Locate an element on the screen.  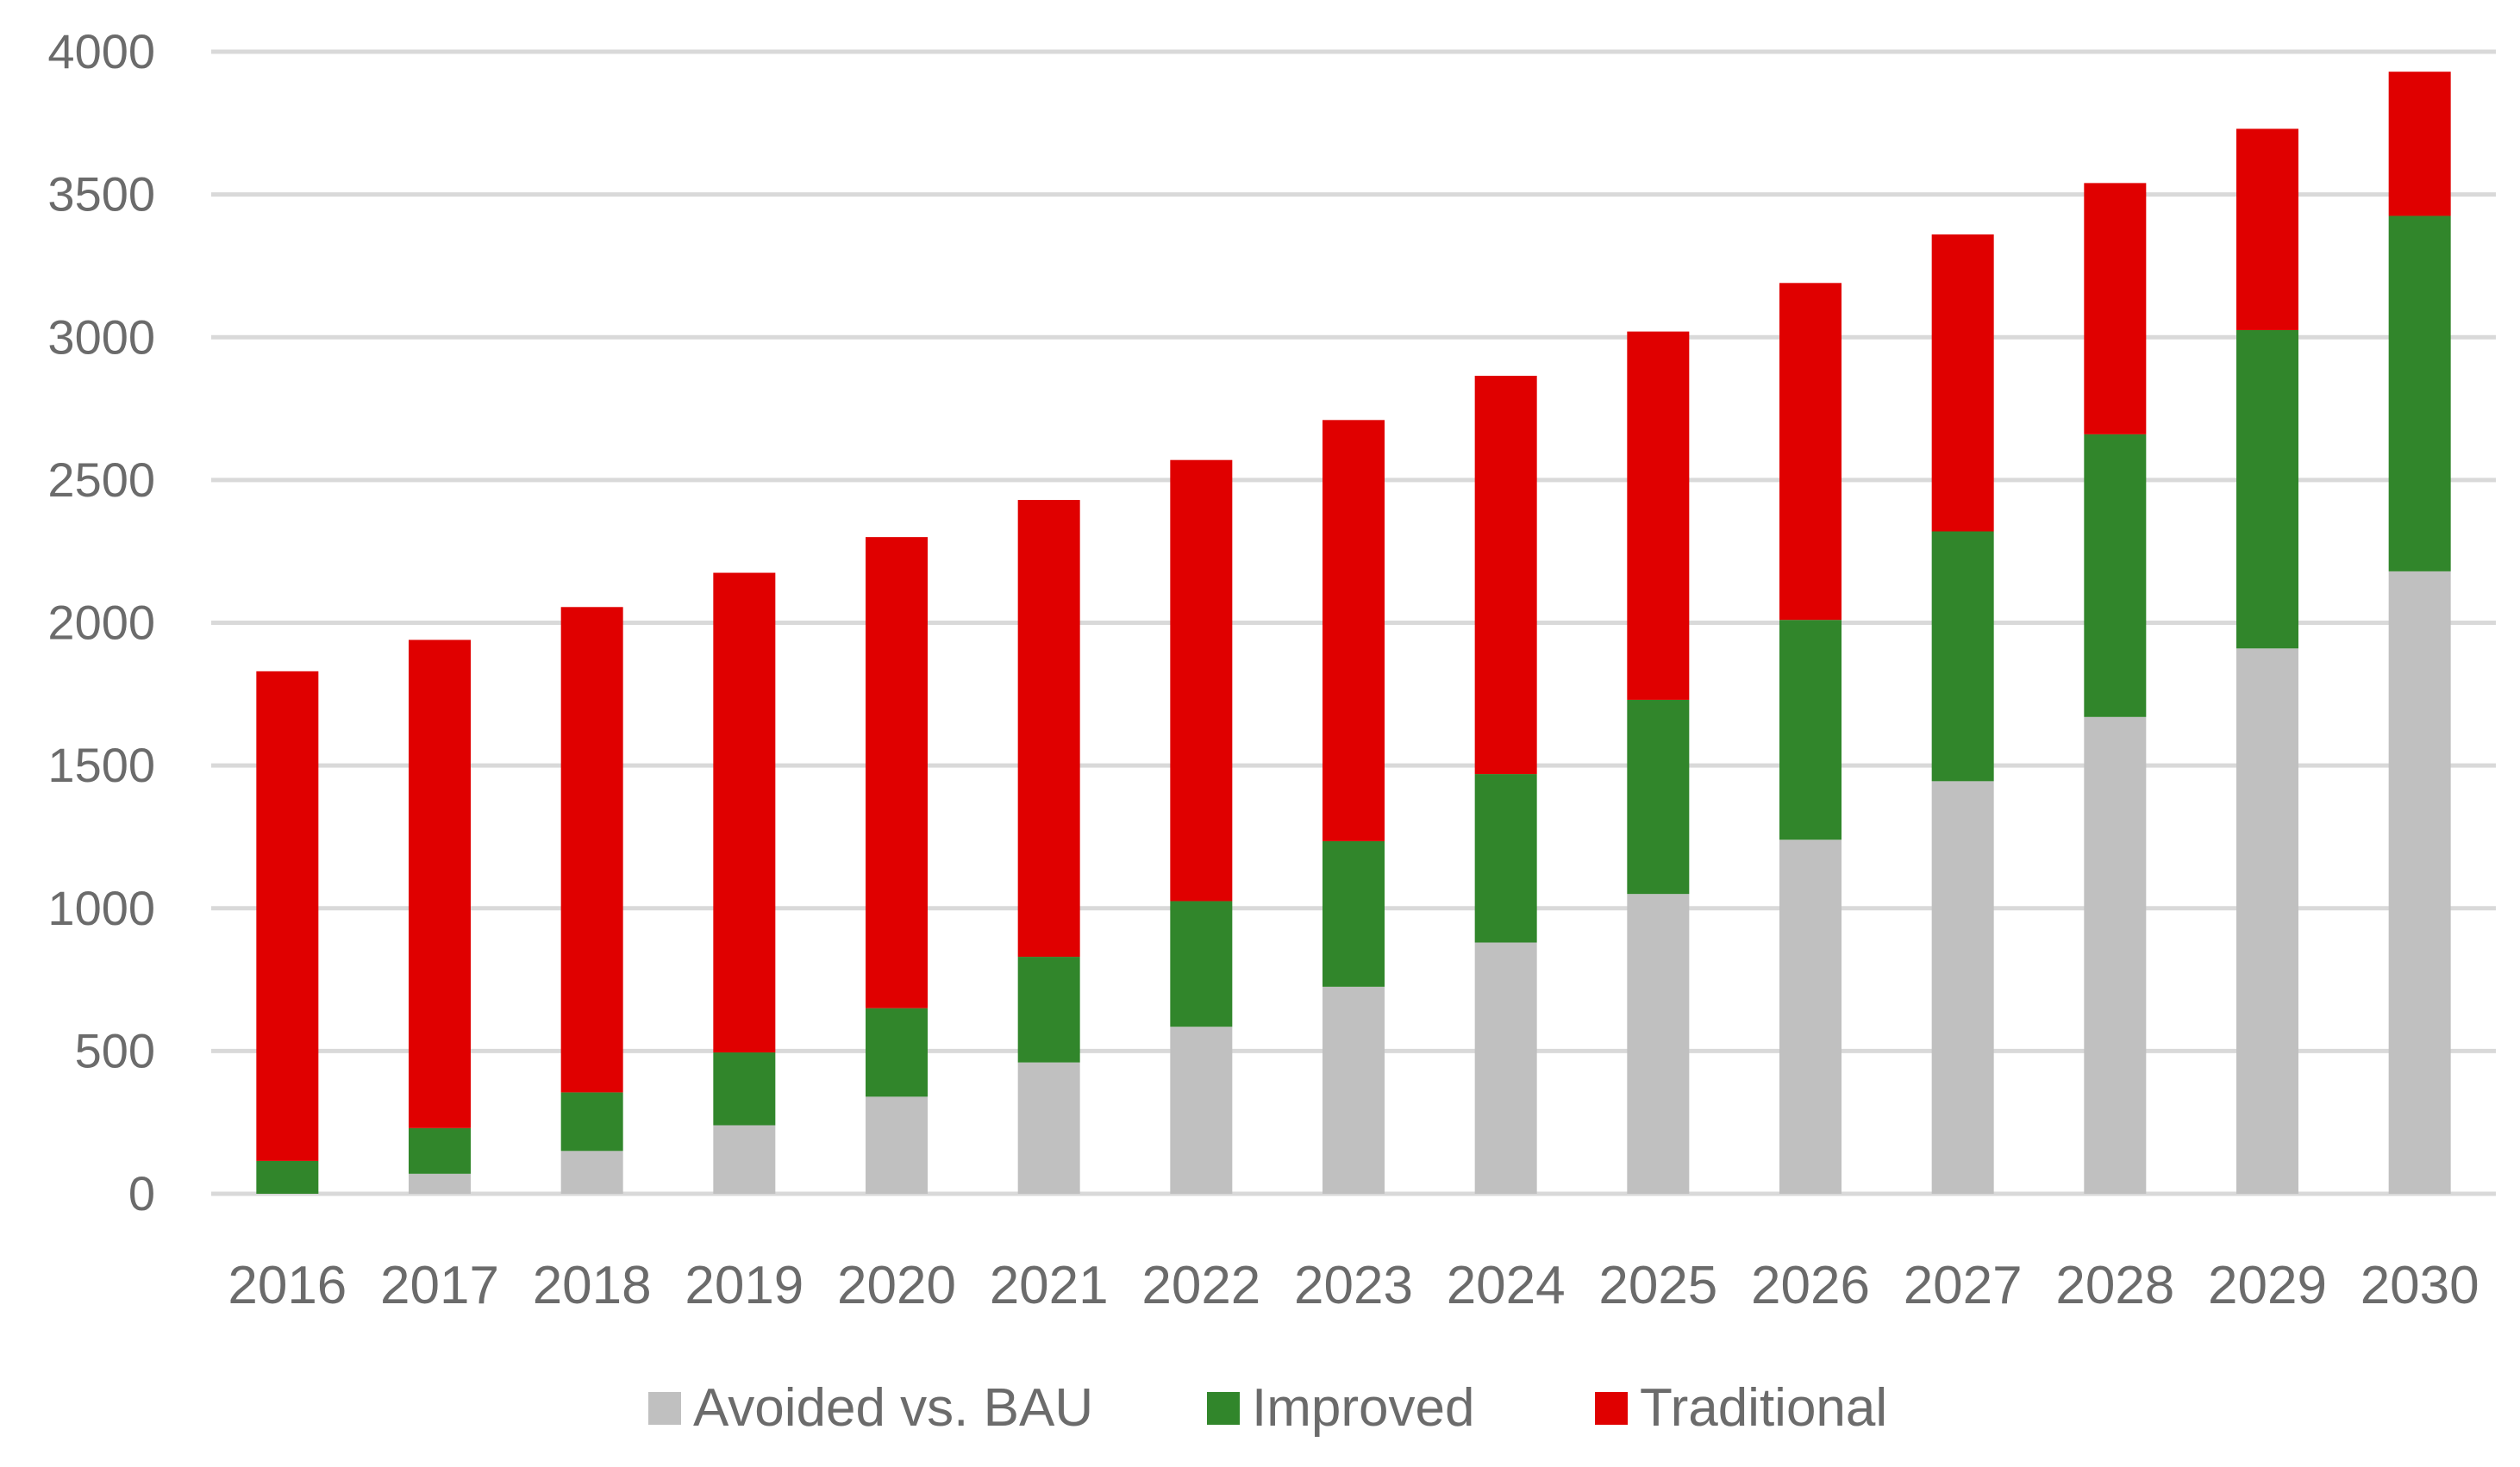
y-tick-label: 2000 is located at coordinates (101, 623).